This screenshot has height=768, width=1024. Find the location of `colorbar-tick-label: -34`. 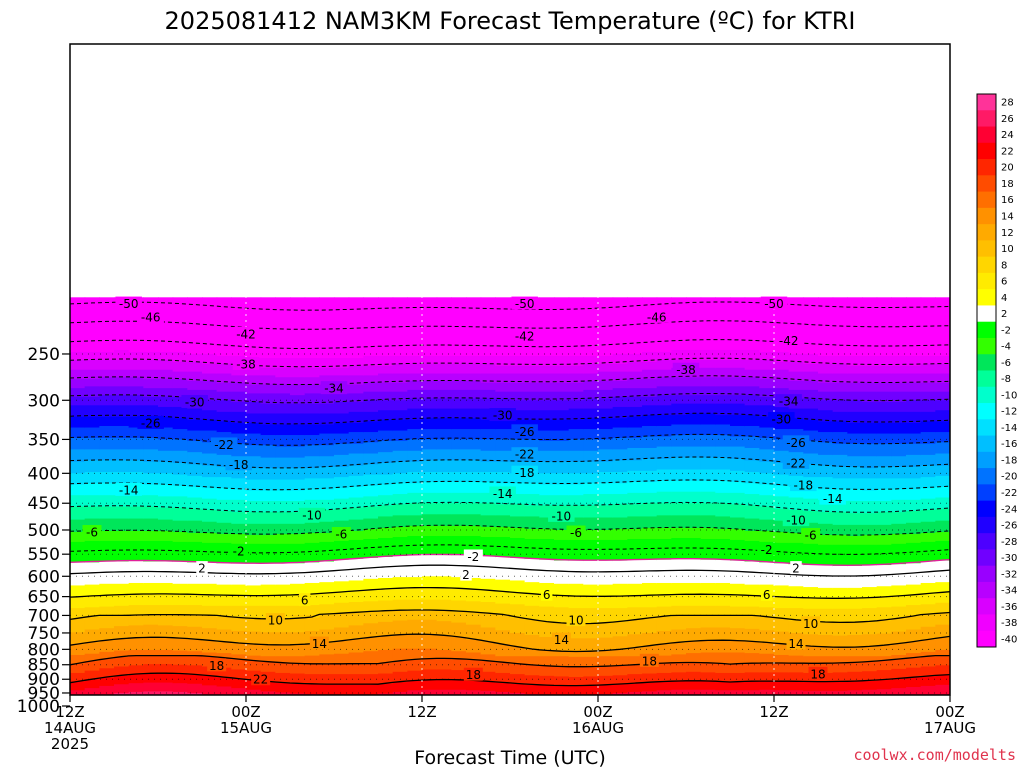

colorbar-tick-label: -34 is located at coordinates (1009, 591).